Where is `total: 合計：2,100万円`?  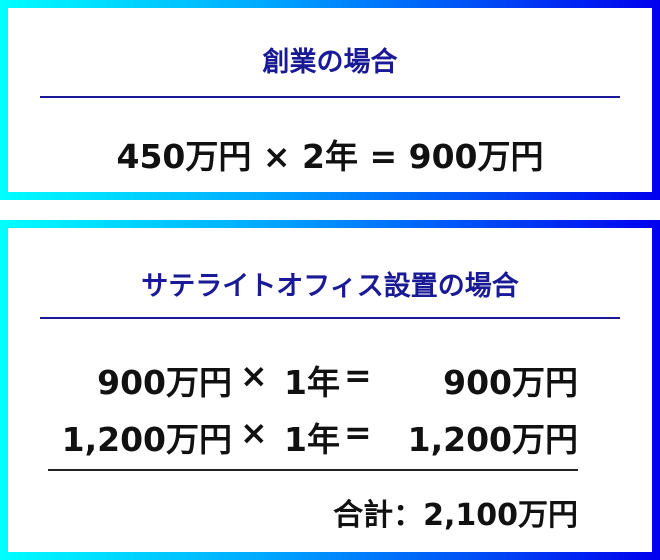
total: 合計：2,100万円 is located at coordinates (455, 515).